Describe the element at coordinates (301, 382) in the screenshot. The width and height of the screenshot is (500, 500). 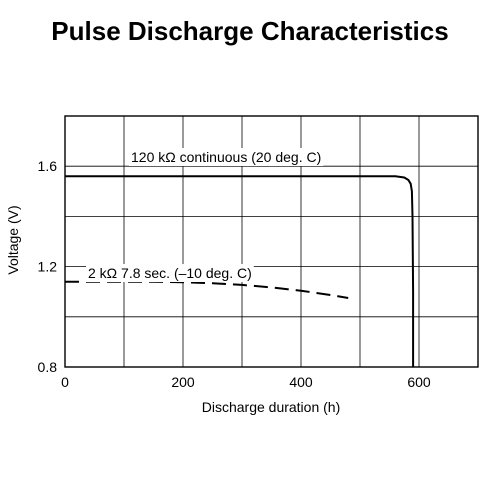
I see `x-tick-label: 400` at that location.